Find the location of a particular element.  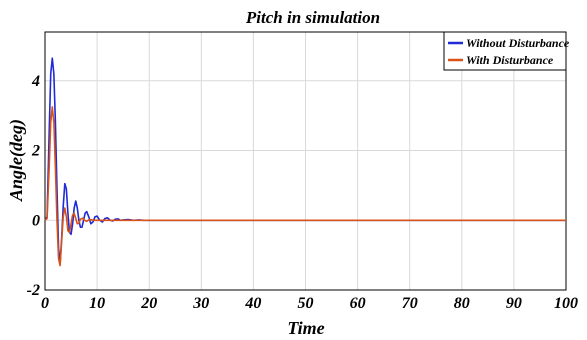

x-tick-label: 0 is located at coordinates (45, 303).